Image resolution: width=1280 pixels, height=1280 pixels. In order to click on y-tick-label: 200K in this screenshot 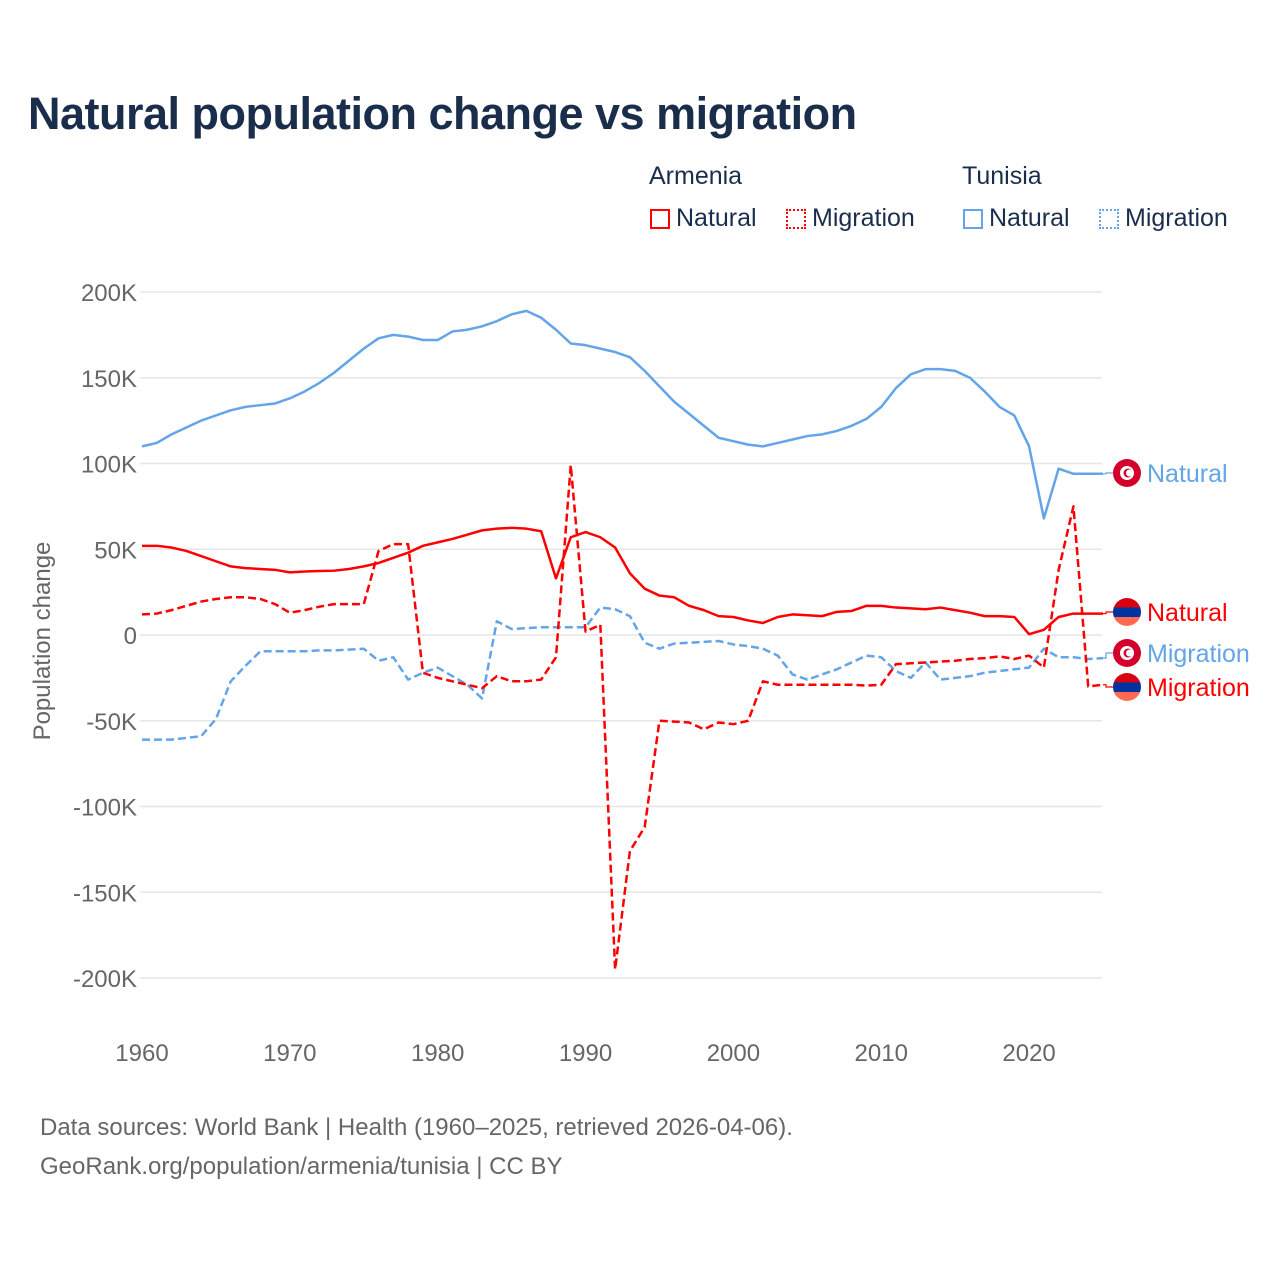, I will do `click(109, 293)`.